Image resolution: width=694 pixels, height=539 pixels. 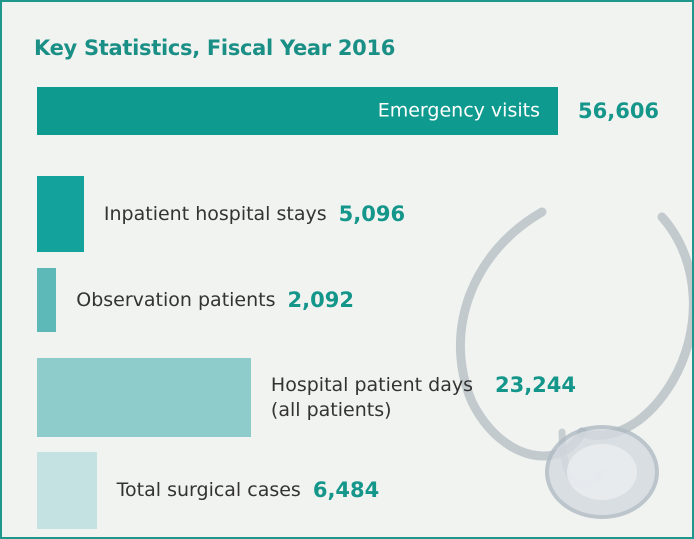 I want to click on bar: Emergency visits, so click(x=297, y=111).